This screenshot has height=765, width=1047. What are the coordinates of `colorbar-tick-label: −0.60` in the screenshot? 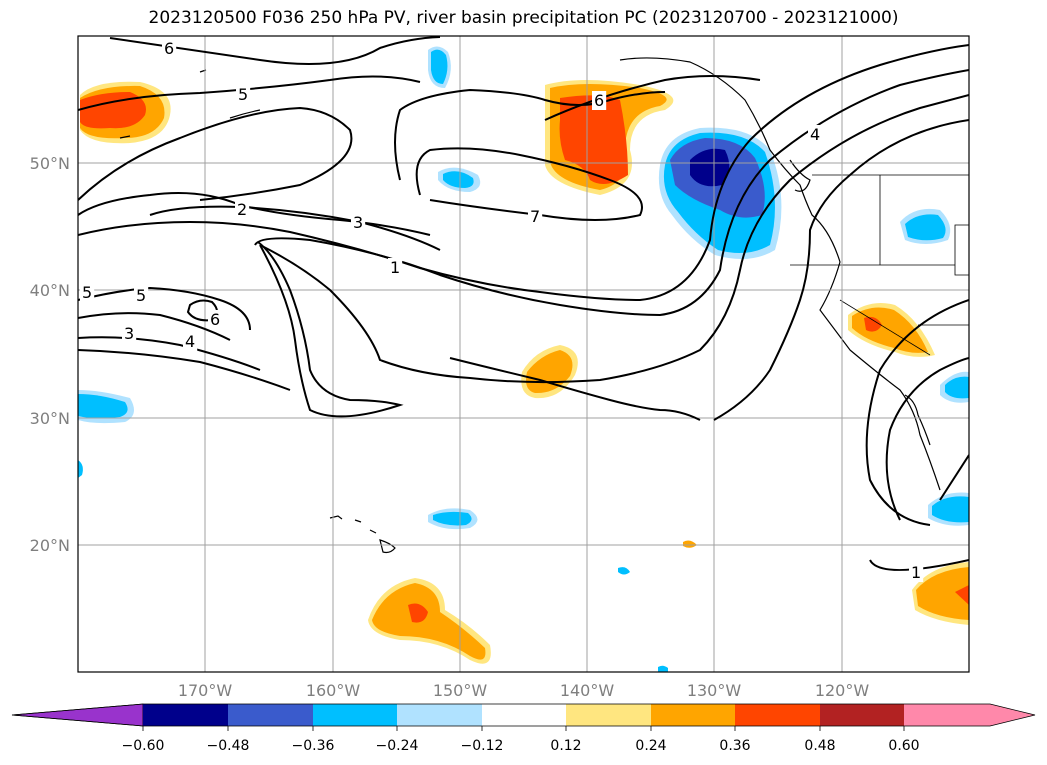 It's located at (143, 746).